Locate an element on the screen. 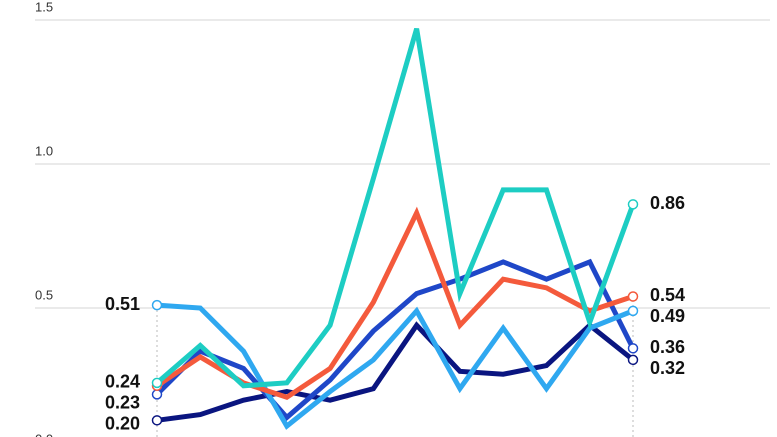 This screenshot has height=437, width=777. value-label: 0.54 is located at coordinates (667, 295).